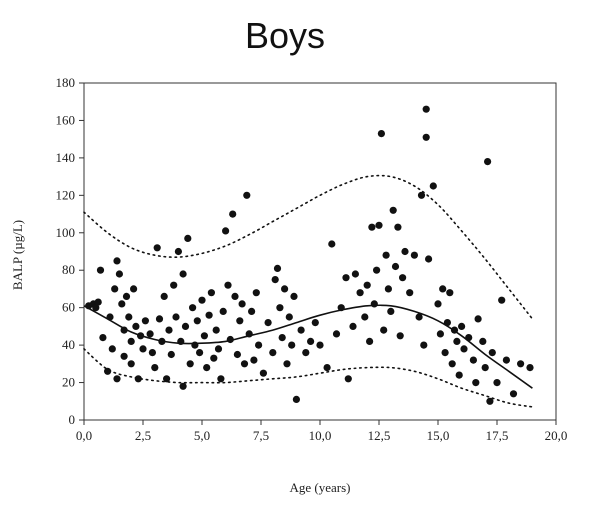  I want to click on y-tick-label: 180, so click(66, 82).